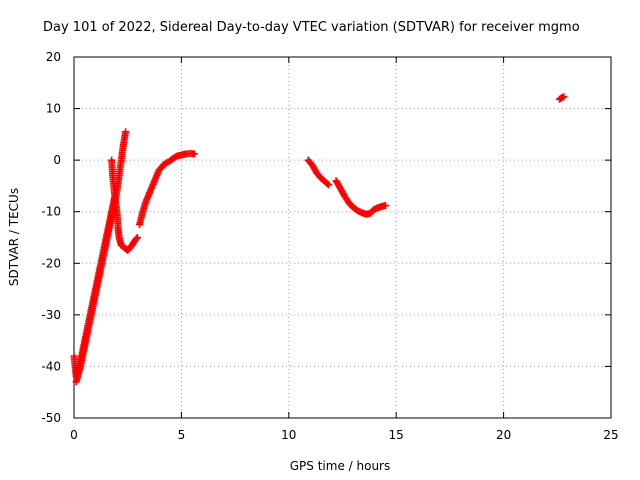  Describe the element at coordinates (14, 237) in the screenshot. I see `y-axis-label: SDTVAR / TECUs` at that location.